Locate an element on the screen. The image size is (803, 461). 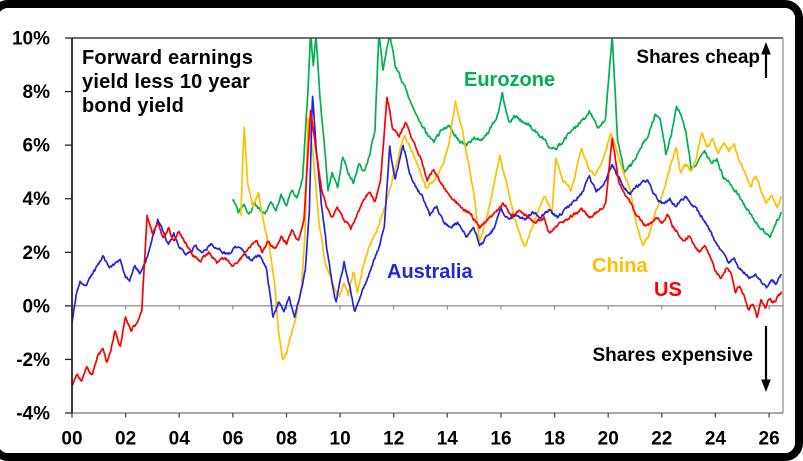
x-tick-label: 06 is located at coordinates (232, 439).